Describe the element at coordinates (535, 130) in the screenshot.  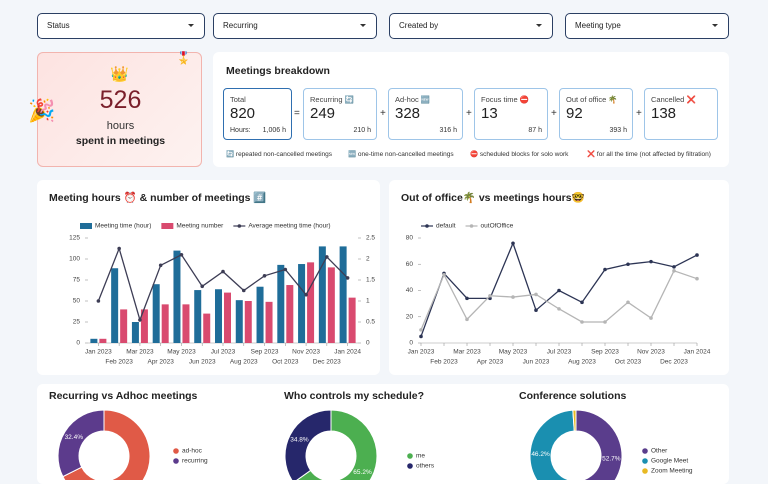
I see `metric-hours: 87 h` at that location.